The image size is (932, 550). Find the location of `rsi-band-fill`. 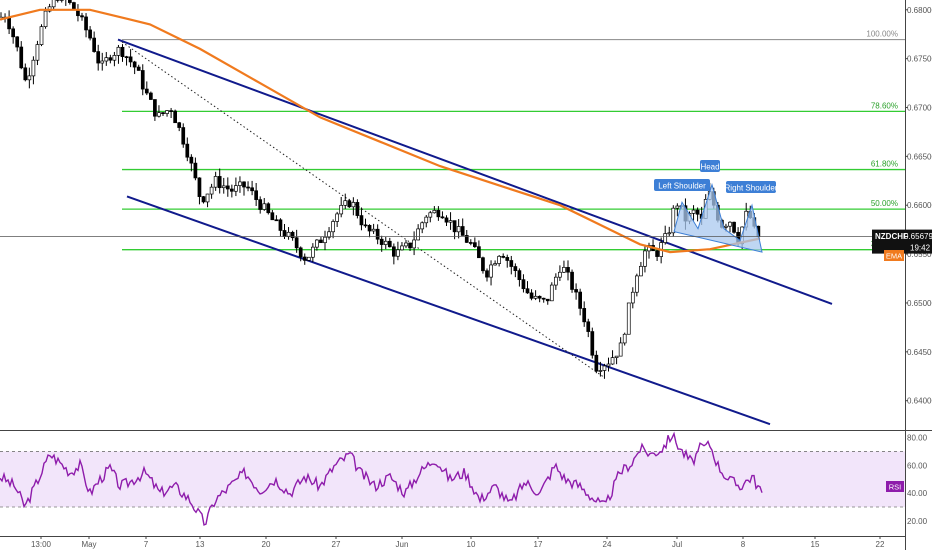

rsi-band-fill is located at coordinates (452, 479).